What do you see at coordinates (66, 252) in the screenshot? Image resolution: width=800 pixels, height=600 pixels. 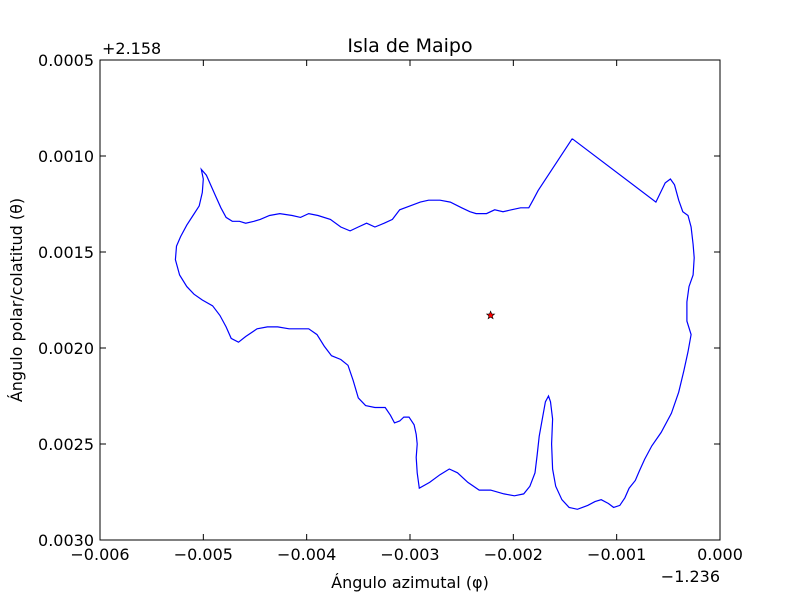 I see `y-tick-label: 0.0015` at bounding box center [66, 252].